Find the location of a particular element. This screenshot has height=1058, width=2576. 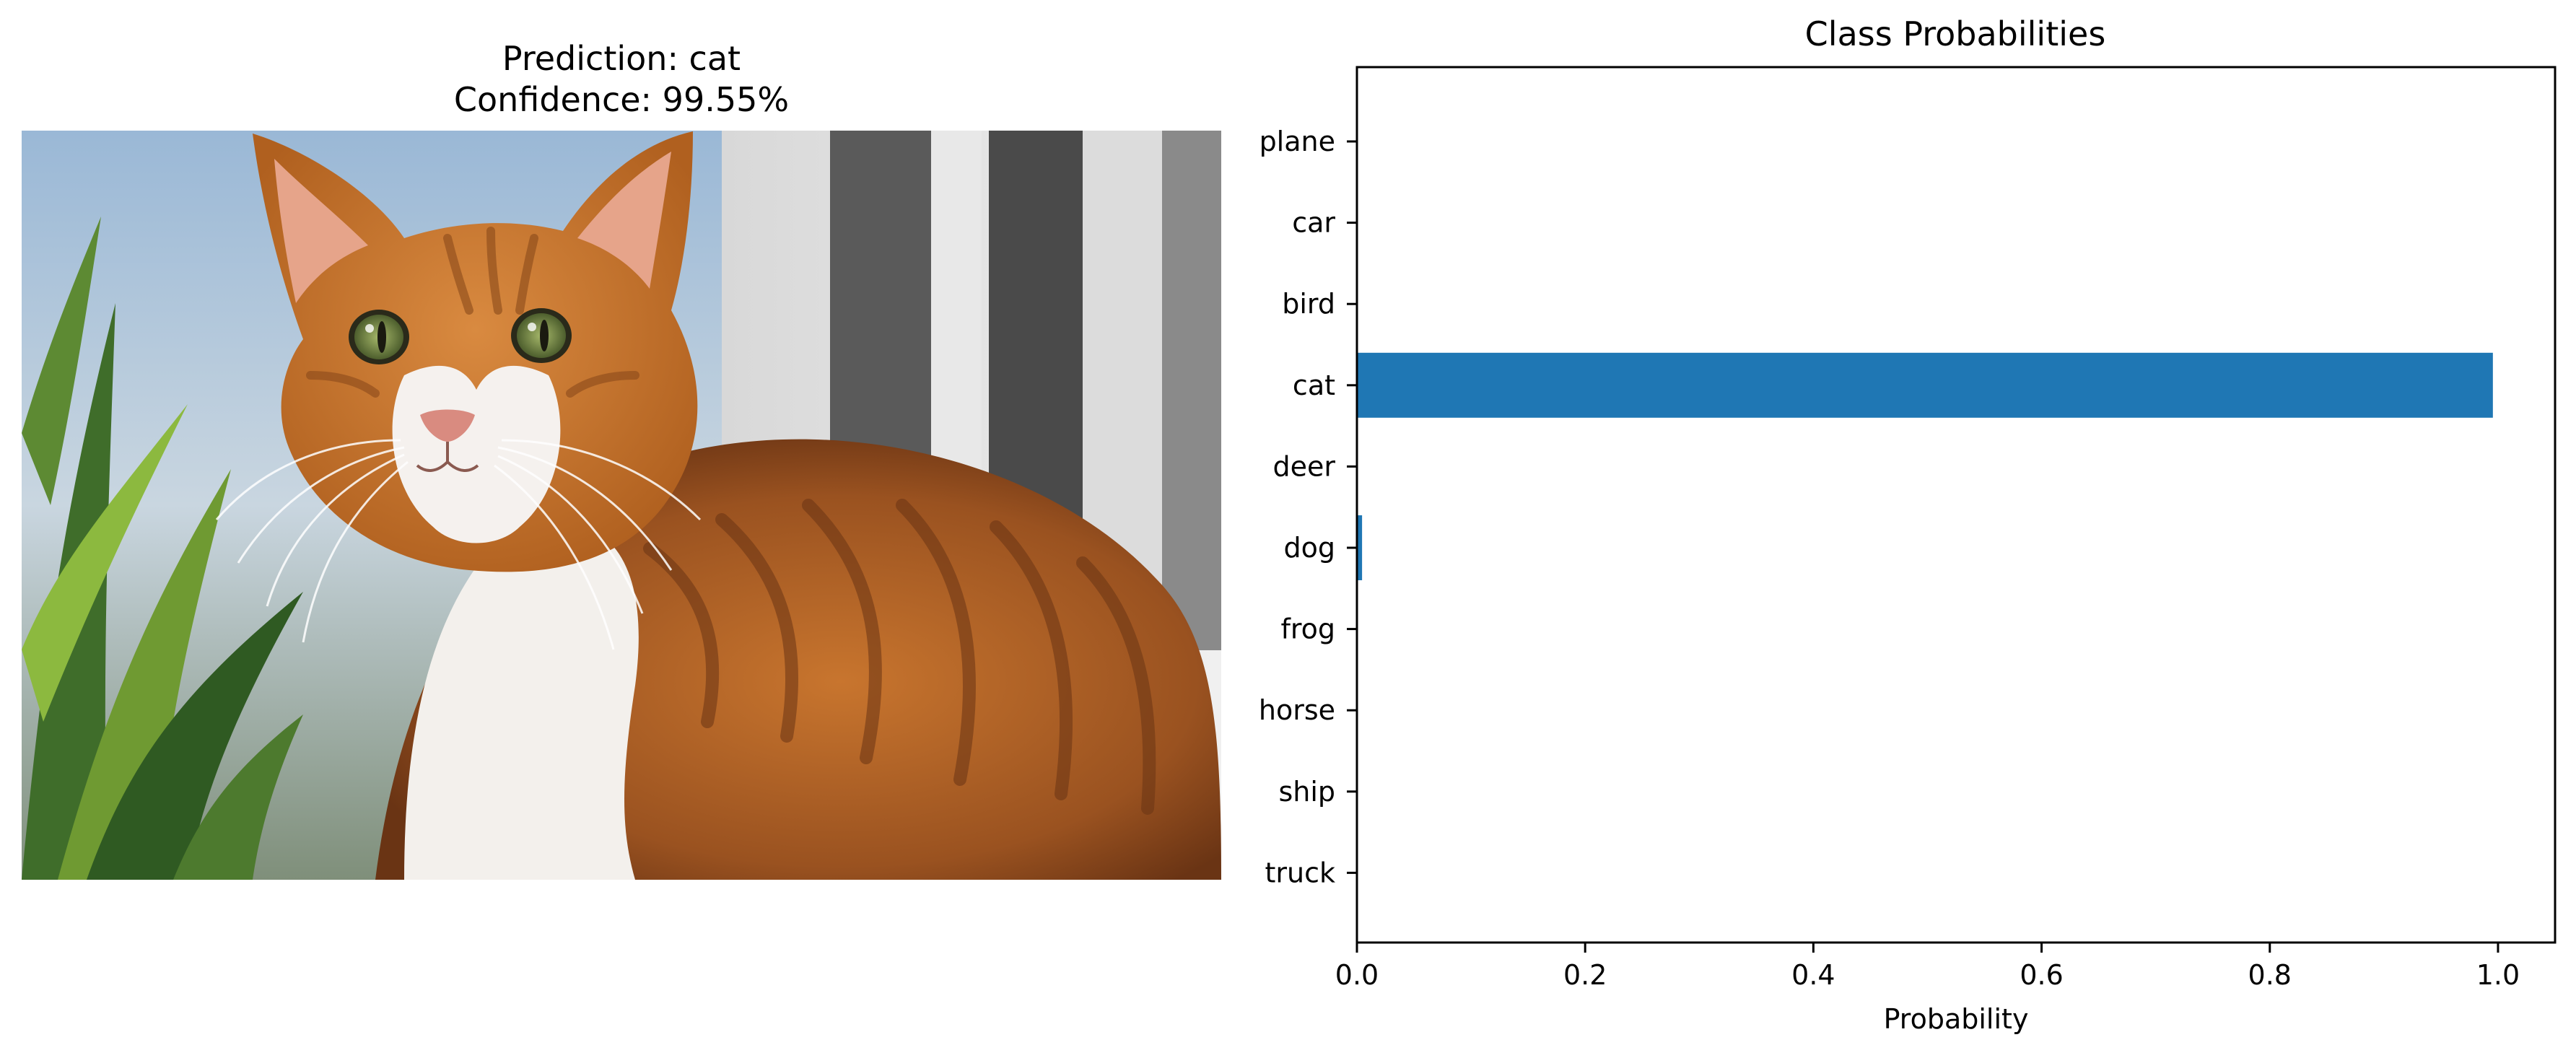

chart-title: Class Probabilities is located at coordinates (1955, 33).